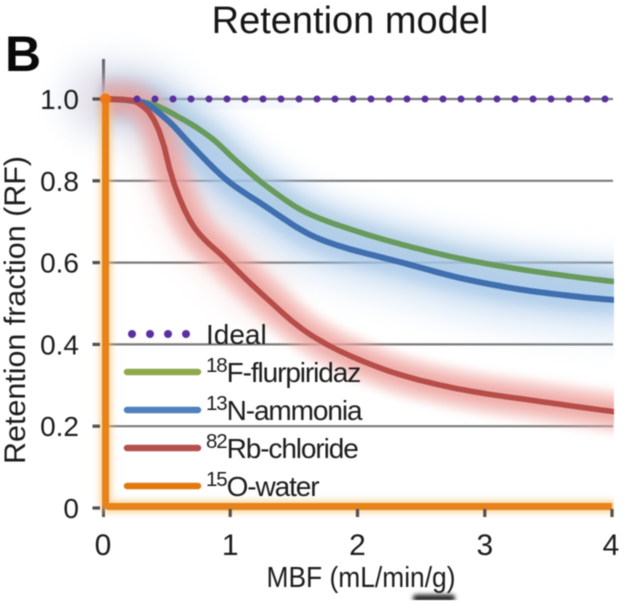 The height and width of the screenshot is (605, 624). What do you see at coordinates (16, 310) in the screenshot?
I see `svg-text: Retention fraction (RF)` at bounding box center [16, 310].